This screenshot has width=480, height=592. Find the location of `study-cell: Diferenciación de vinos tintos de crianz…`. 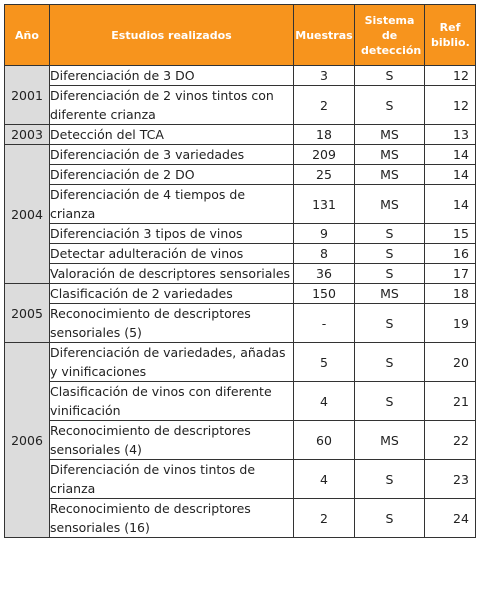

study-cell: Diferenciación de vinos tintos de crianz… is located at coordinates (171, 479).